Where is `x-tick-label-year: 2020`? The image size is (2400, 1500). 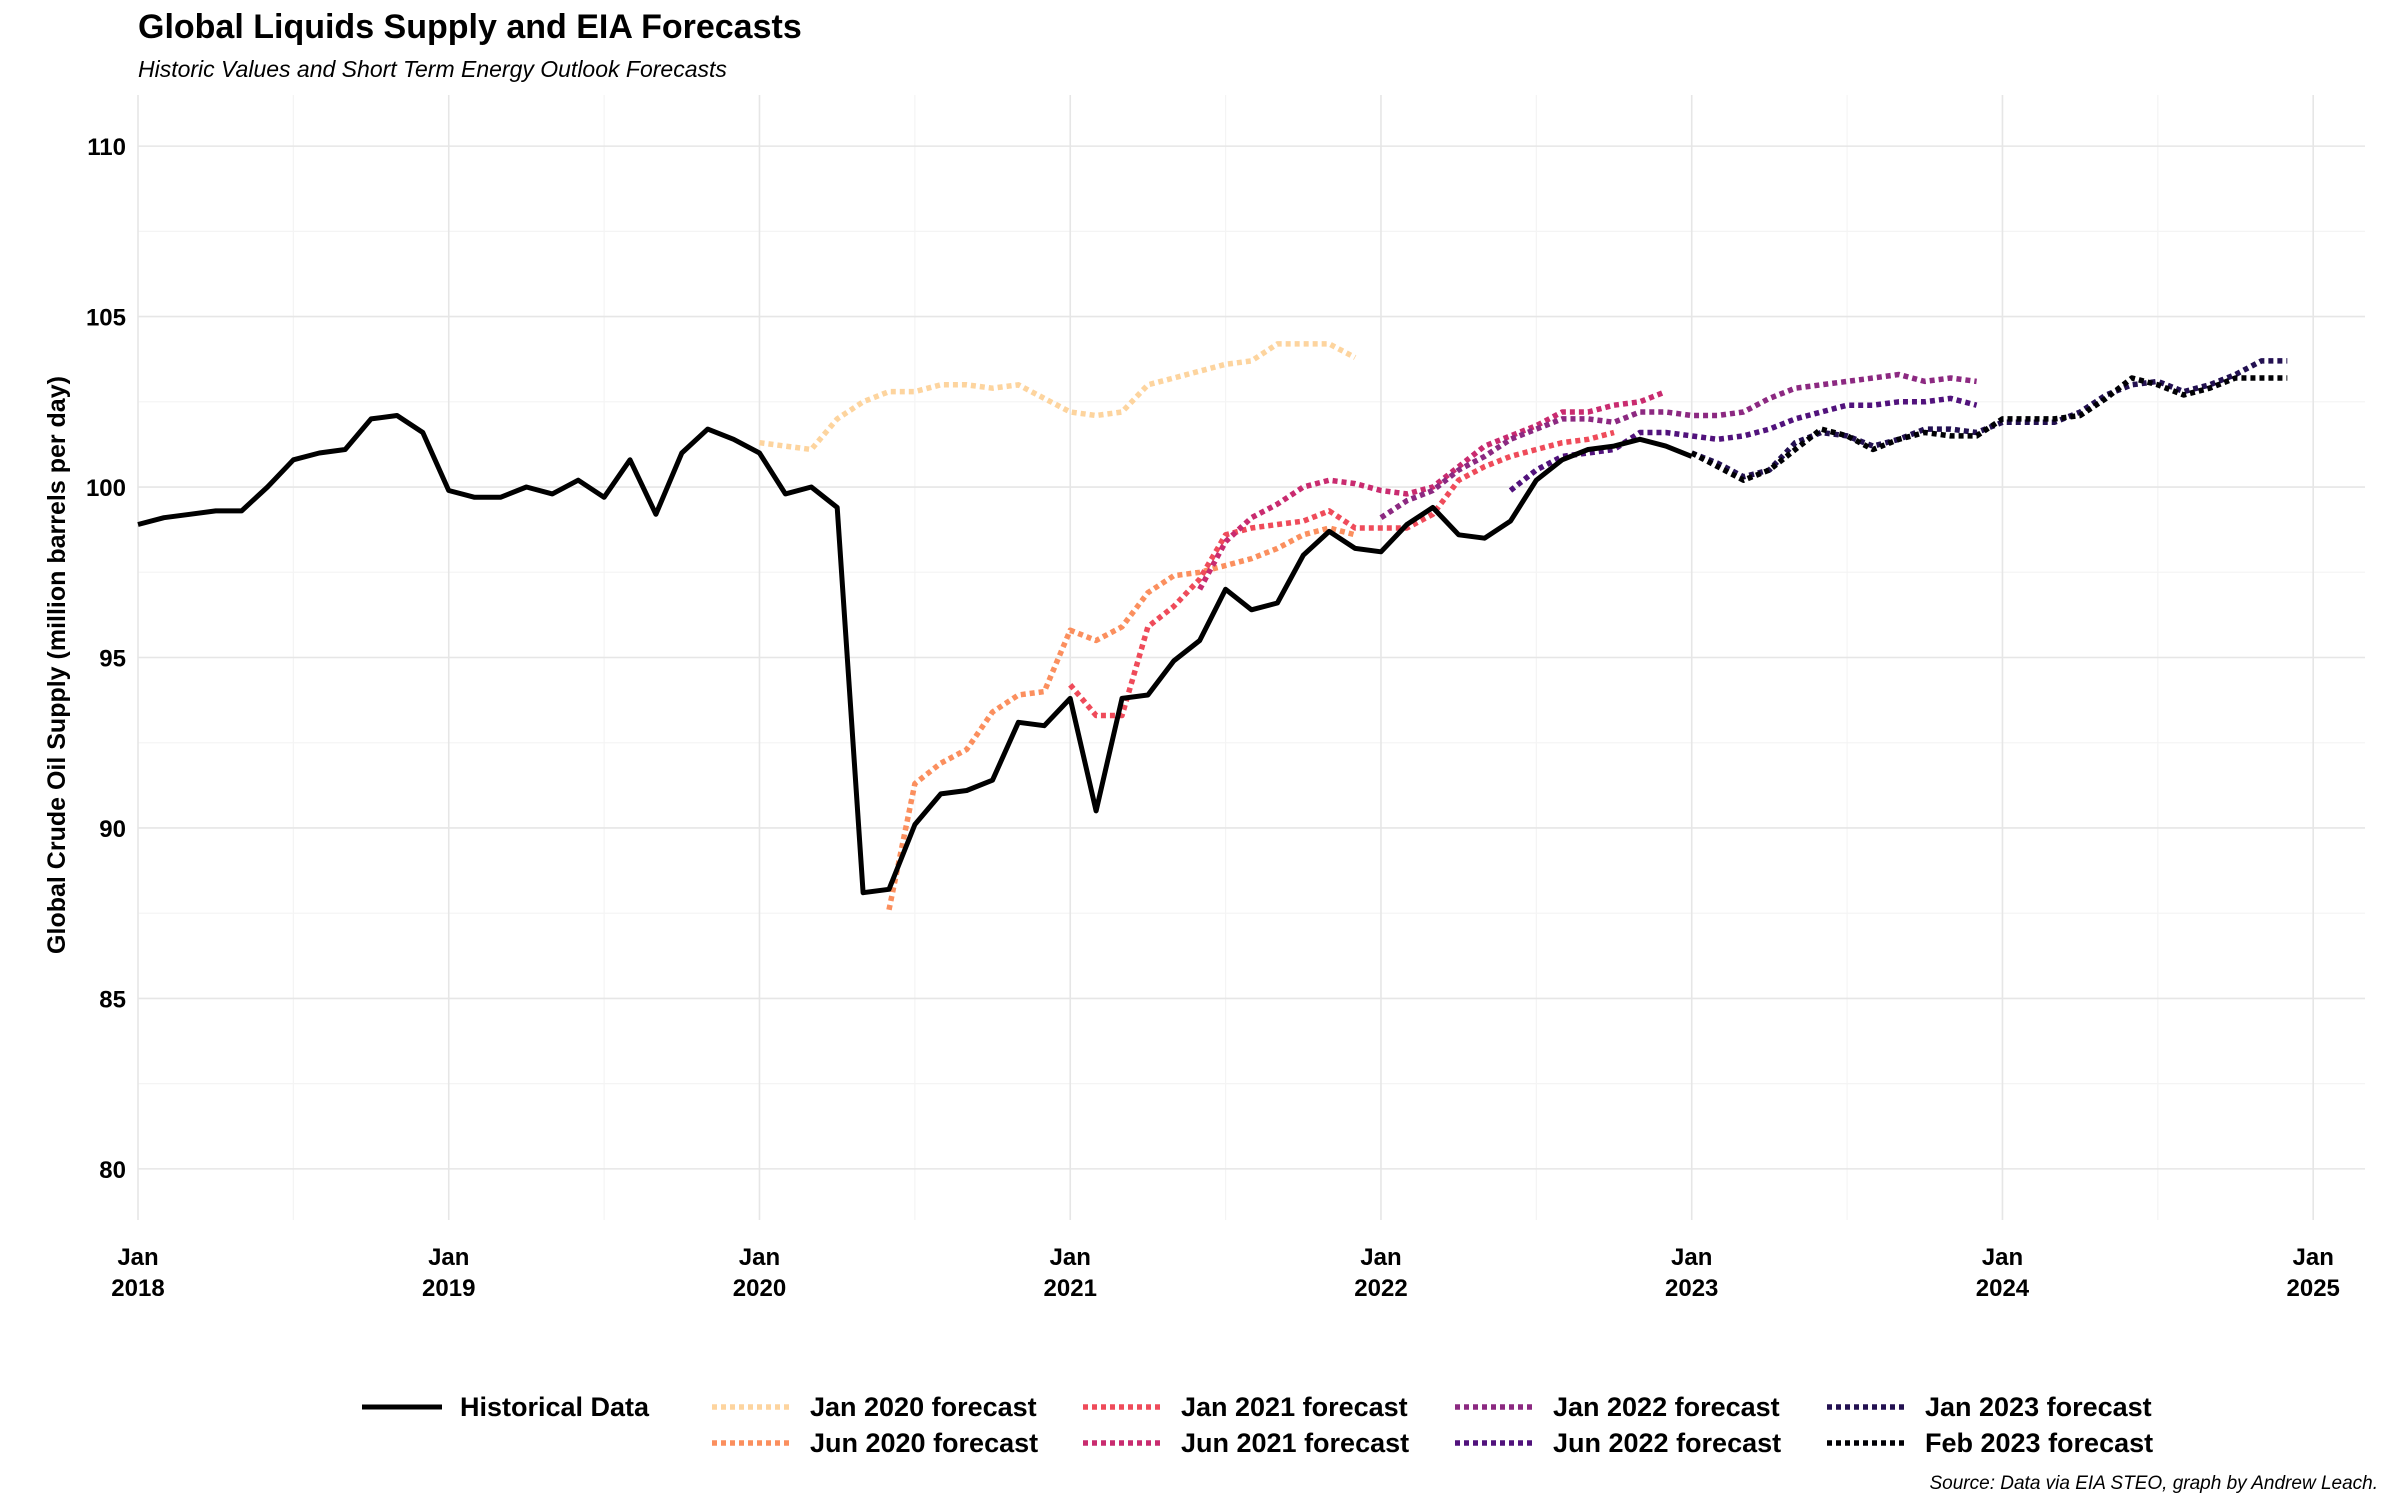
x-tick-label-year: 2020 is located at coordinates (759, 1288).